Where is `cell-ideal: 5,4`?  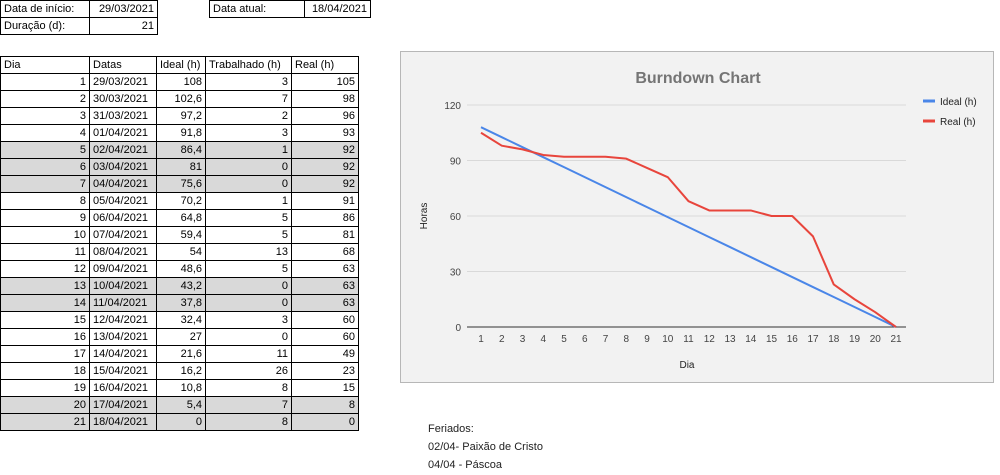 cell-ideal: 5,4 is located at coordinates (181, 405).